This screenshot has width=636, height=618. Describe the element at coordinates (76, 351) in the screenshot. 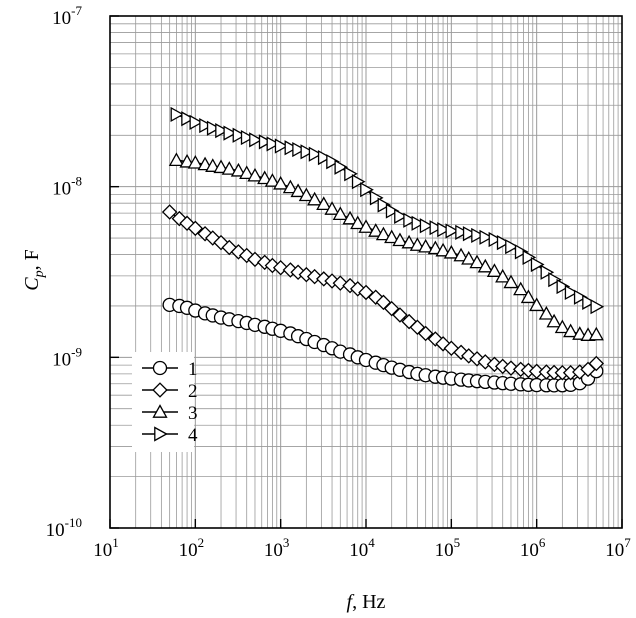

I see `y-tick-exponent: -9` at that location.